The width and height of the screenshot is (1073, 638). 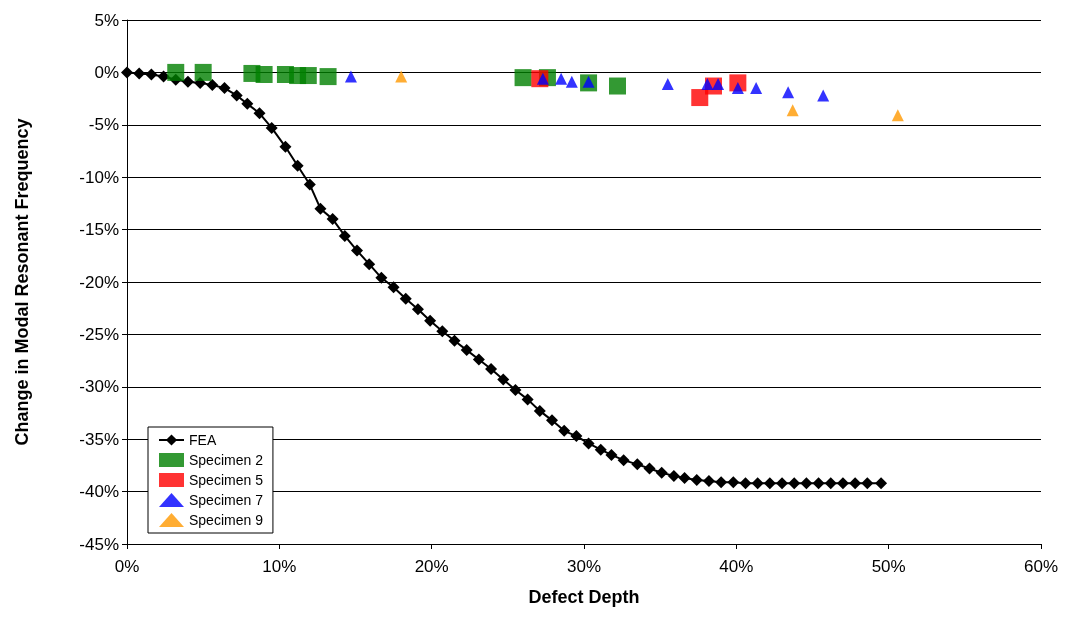 What do you see at coordinates (103, 125) in the screenshot?
I see `y-tick-label: -5%` at bounding box center [103, 125].